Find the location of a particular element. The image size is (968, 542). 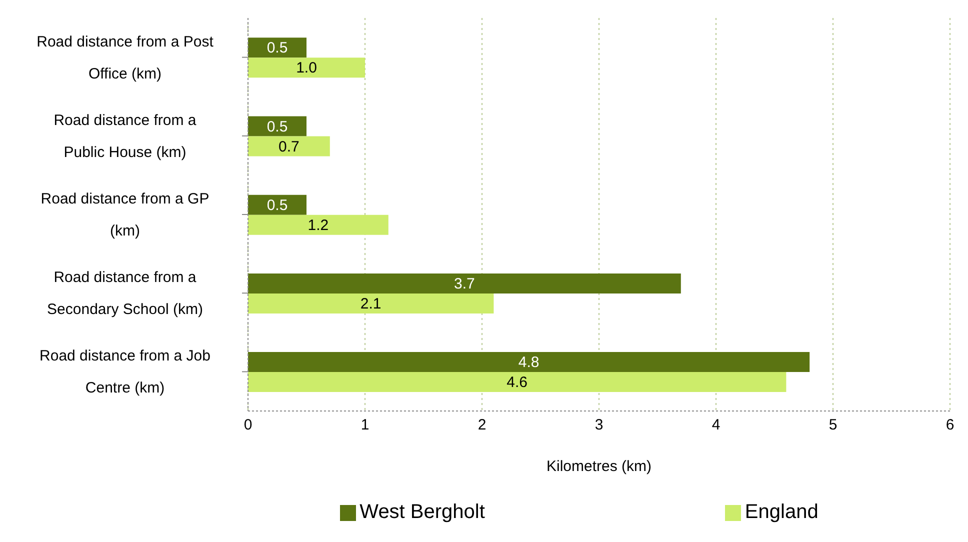

data-label: 3.7 is located at coordinates (464, 283).